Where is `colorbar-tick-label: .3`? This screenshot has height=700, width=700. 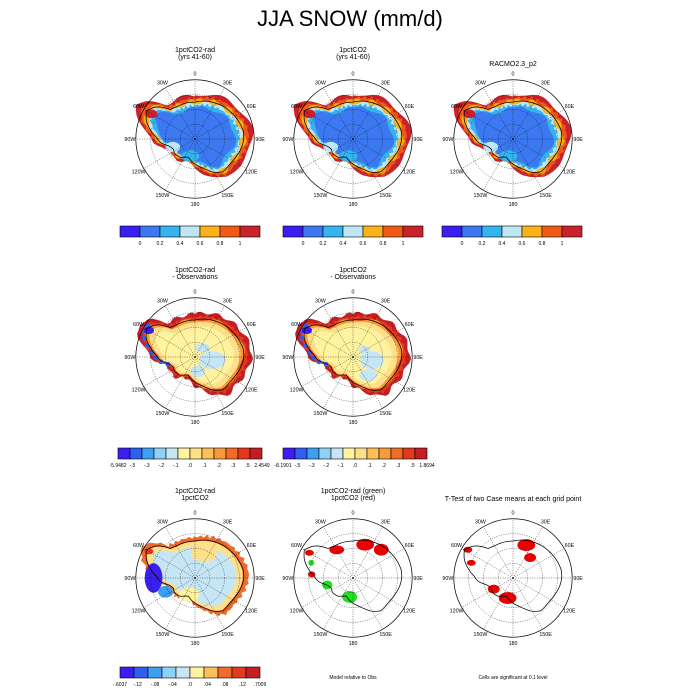
colorbar-tick-label: .3 is located at coordinates (398, 466).